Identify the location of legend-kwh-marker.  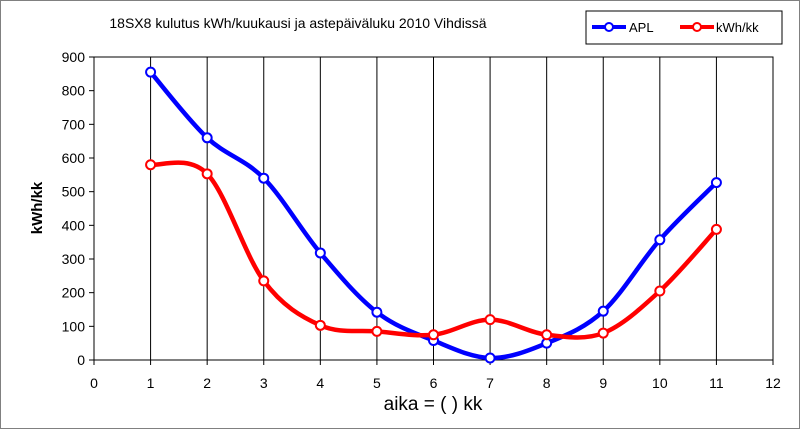
(697, 27).